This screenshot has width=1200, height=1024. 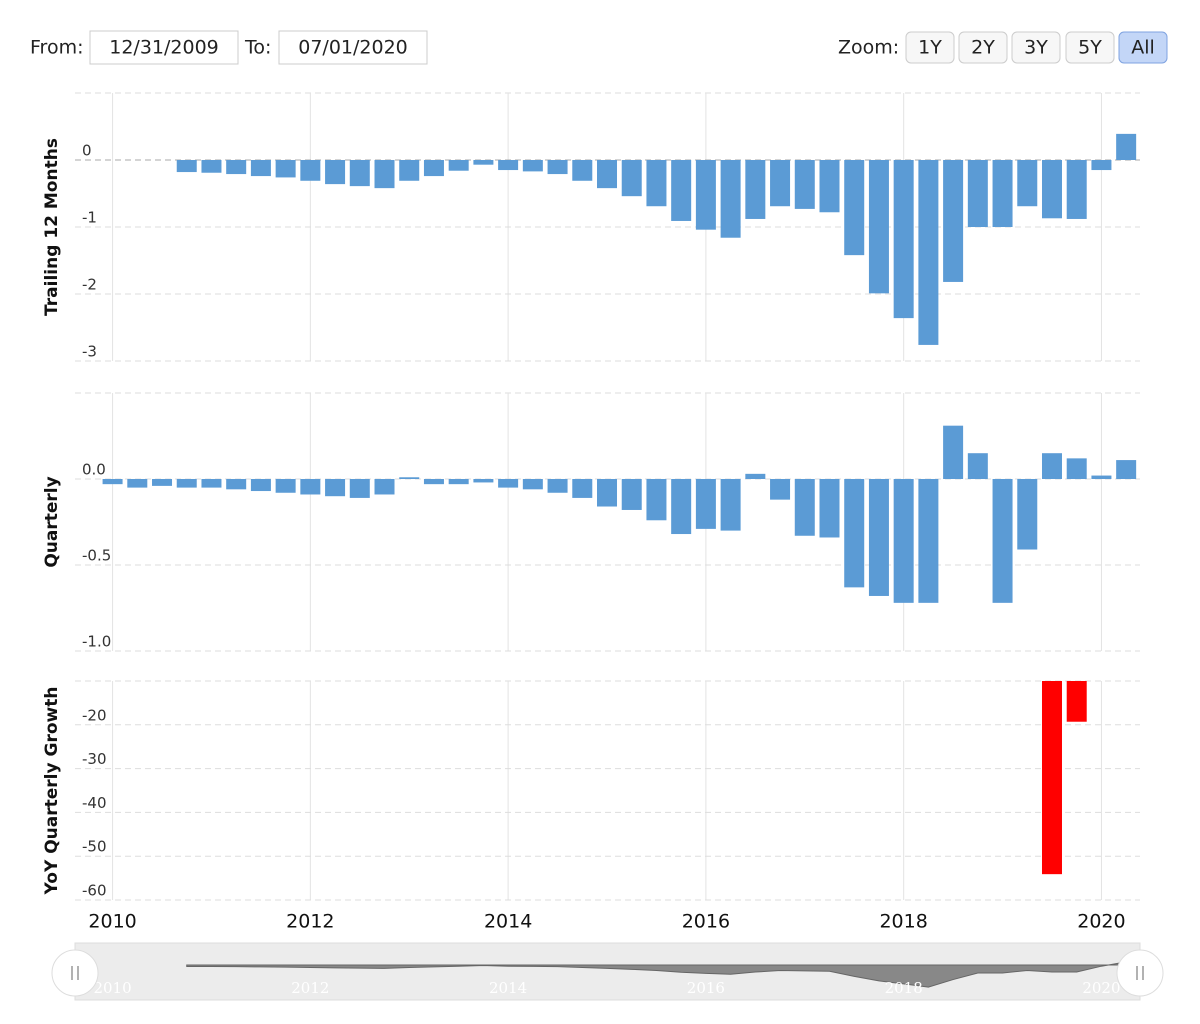 I want to click on from-value: 12/31/2009, so click(x=164, y=48).